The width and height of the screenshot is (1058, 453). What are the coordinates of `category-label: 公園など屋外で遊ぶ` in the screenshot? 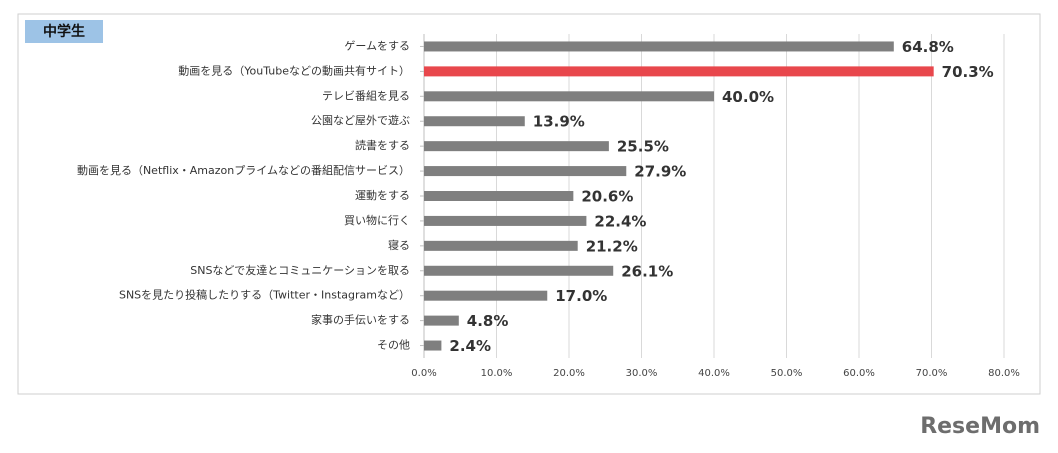 It's located at (360, 120).